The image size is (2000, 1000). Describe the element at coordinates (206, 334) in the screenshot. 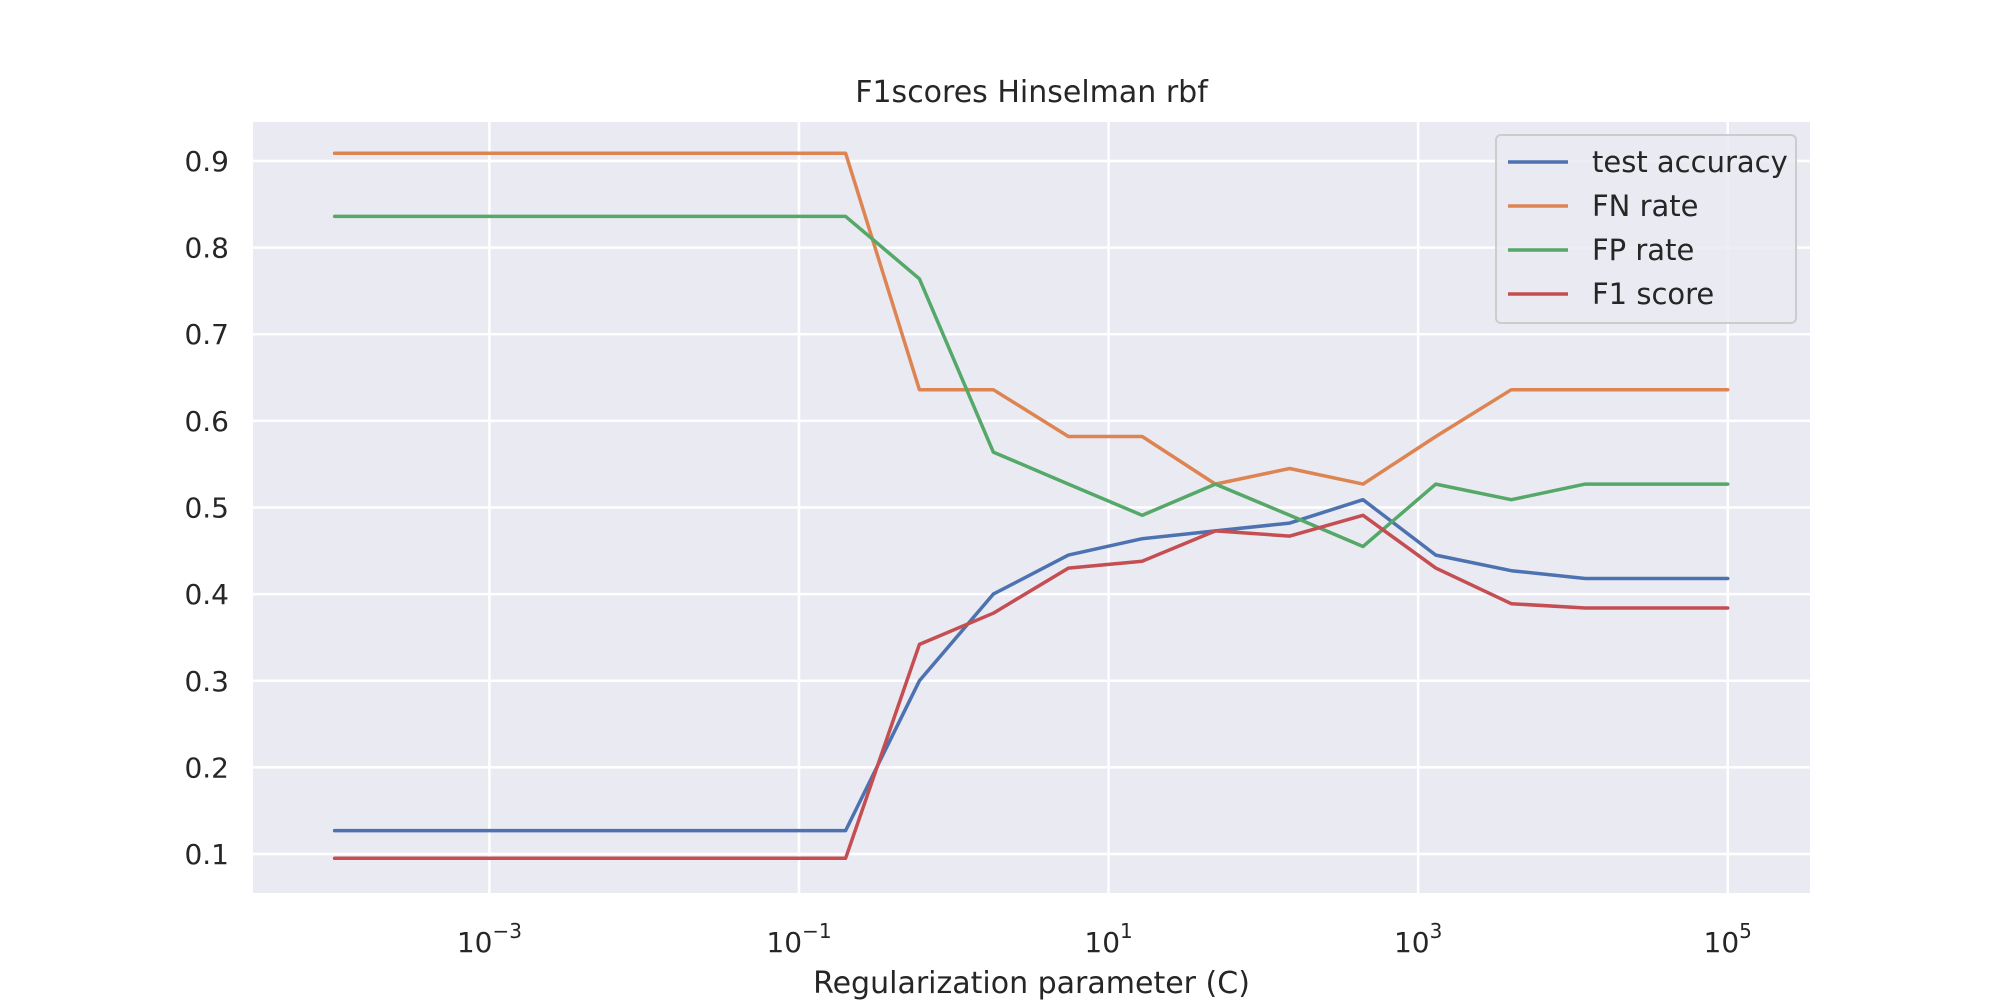

I see `y-tick-label: 0.7` at that location.